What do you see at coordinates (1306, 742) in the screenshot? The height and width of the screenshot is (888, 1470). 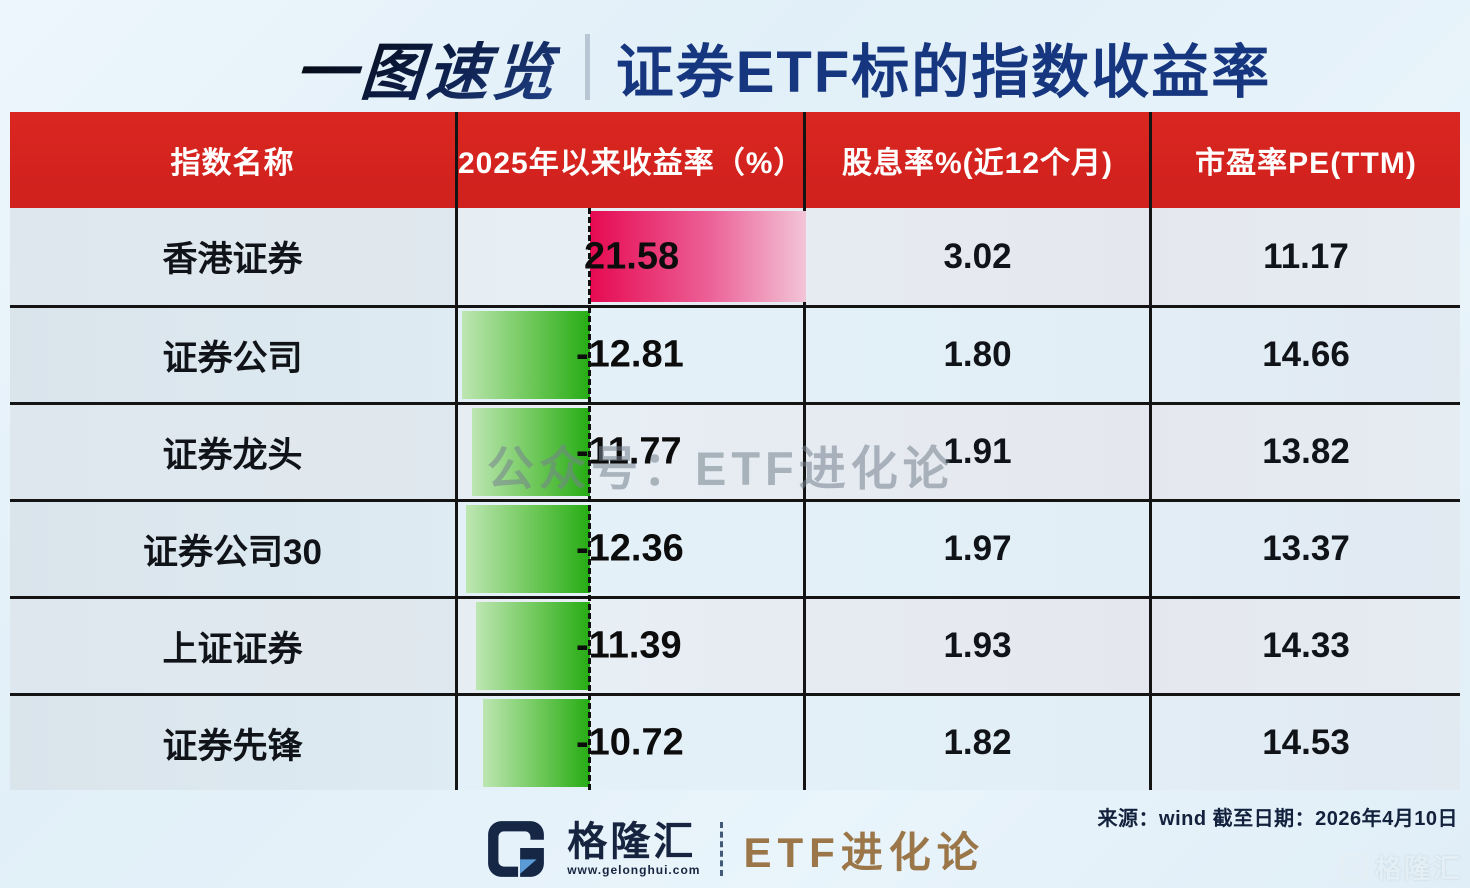 I see `pe-cell: 14.53` at bounding box center [1306, 742].